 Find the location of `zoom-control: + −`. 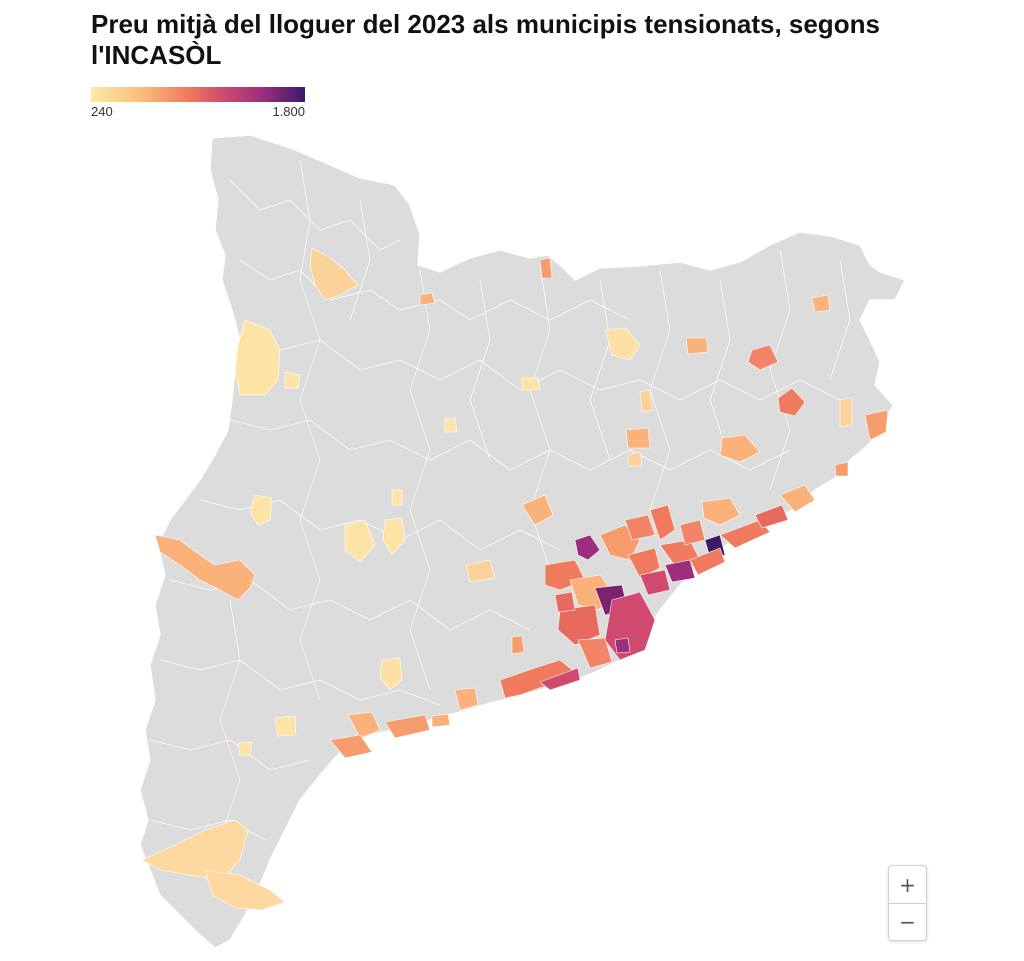

zoom-control: + − is located at coordinates (907, 903).